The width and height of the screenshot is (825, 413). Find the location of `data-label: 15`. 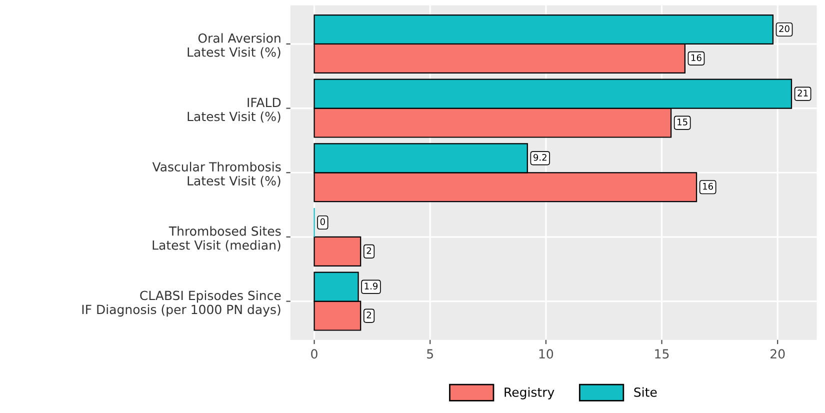

data-label: 15 is located at coordinates (683, 122).